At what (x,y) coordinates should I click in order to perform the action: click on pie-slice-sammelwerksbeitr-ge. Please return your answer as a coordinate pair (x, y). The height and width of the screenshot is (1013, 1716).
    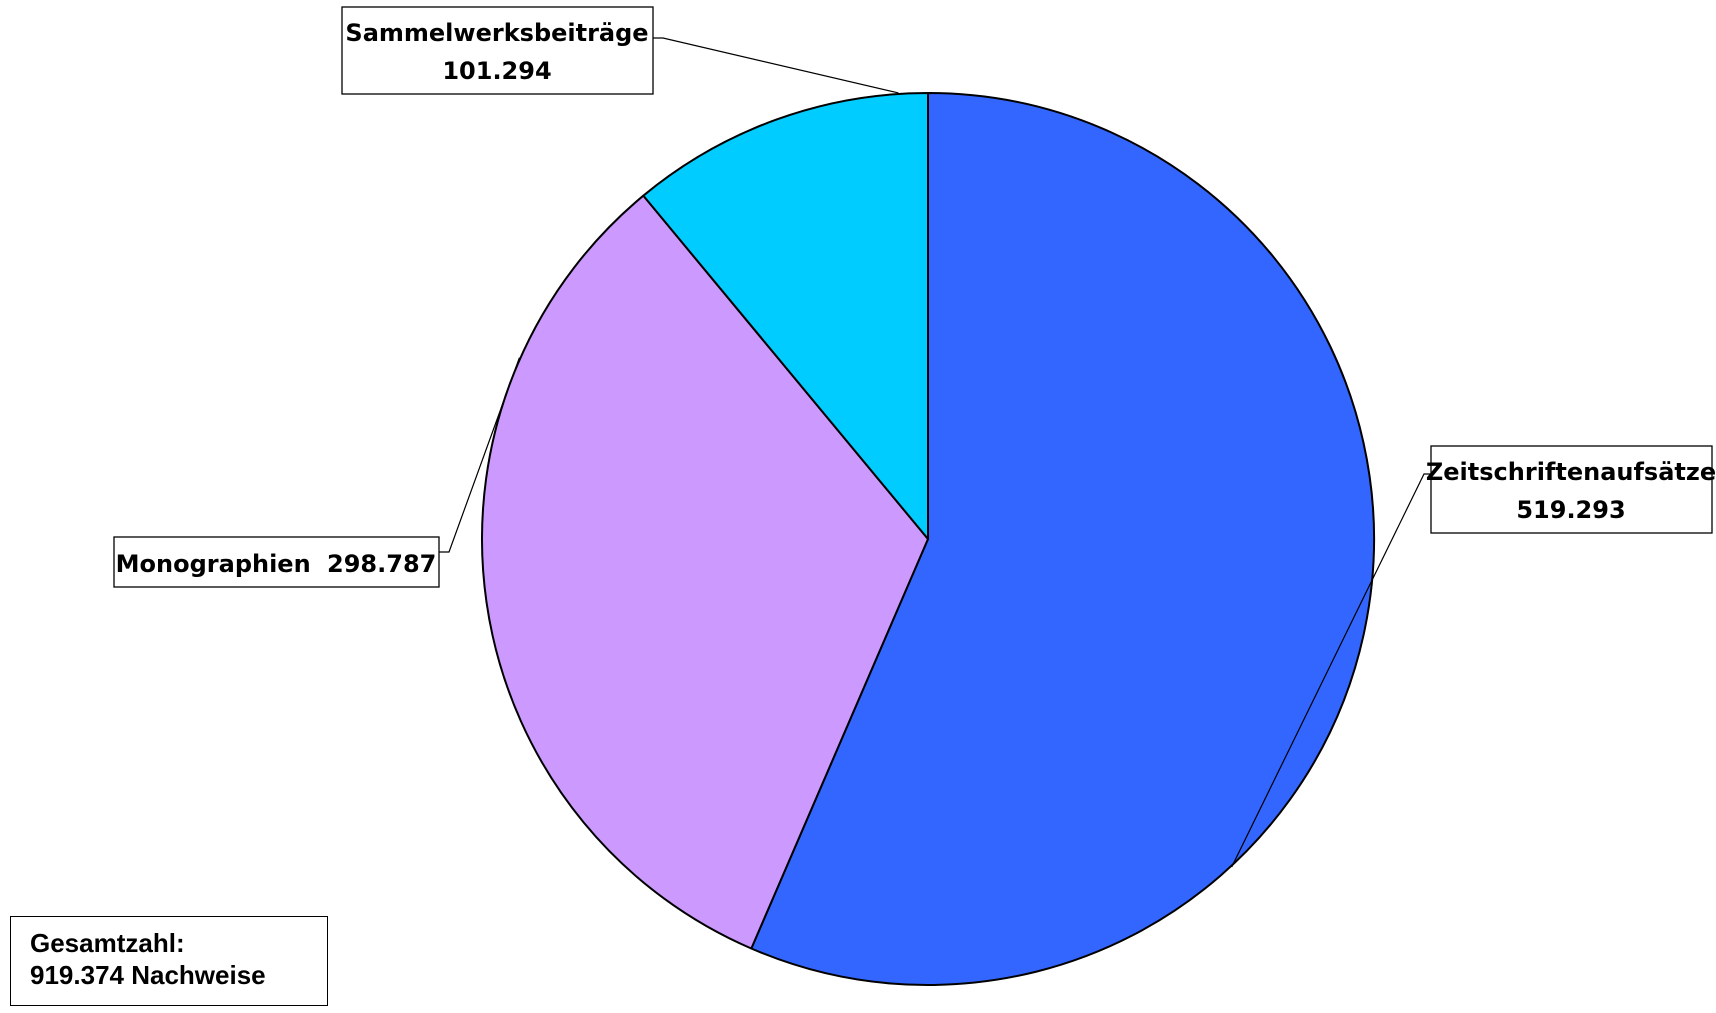
    Looking at the image, I should click on (785, 316).